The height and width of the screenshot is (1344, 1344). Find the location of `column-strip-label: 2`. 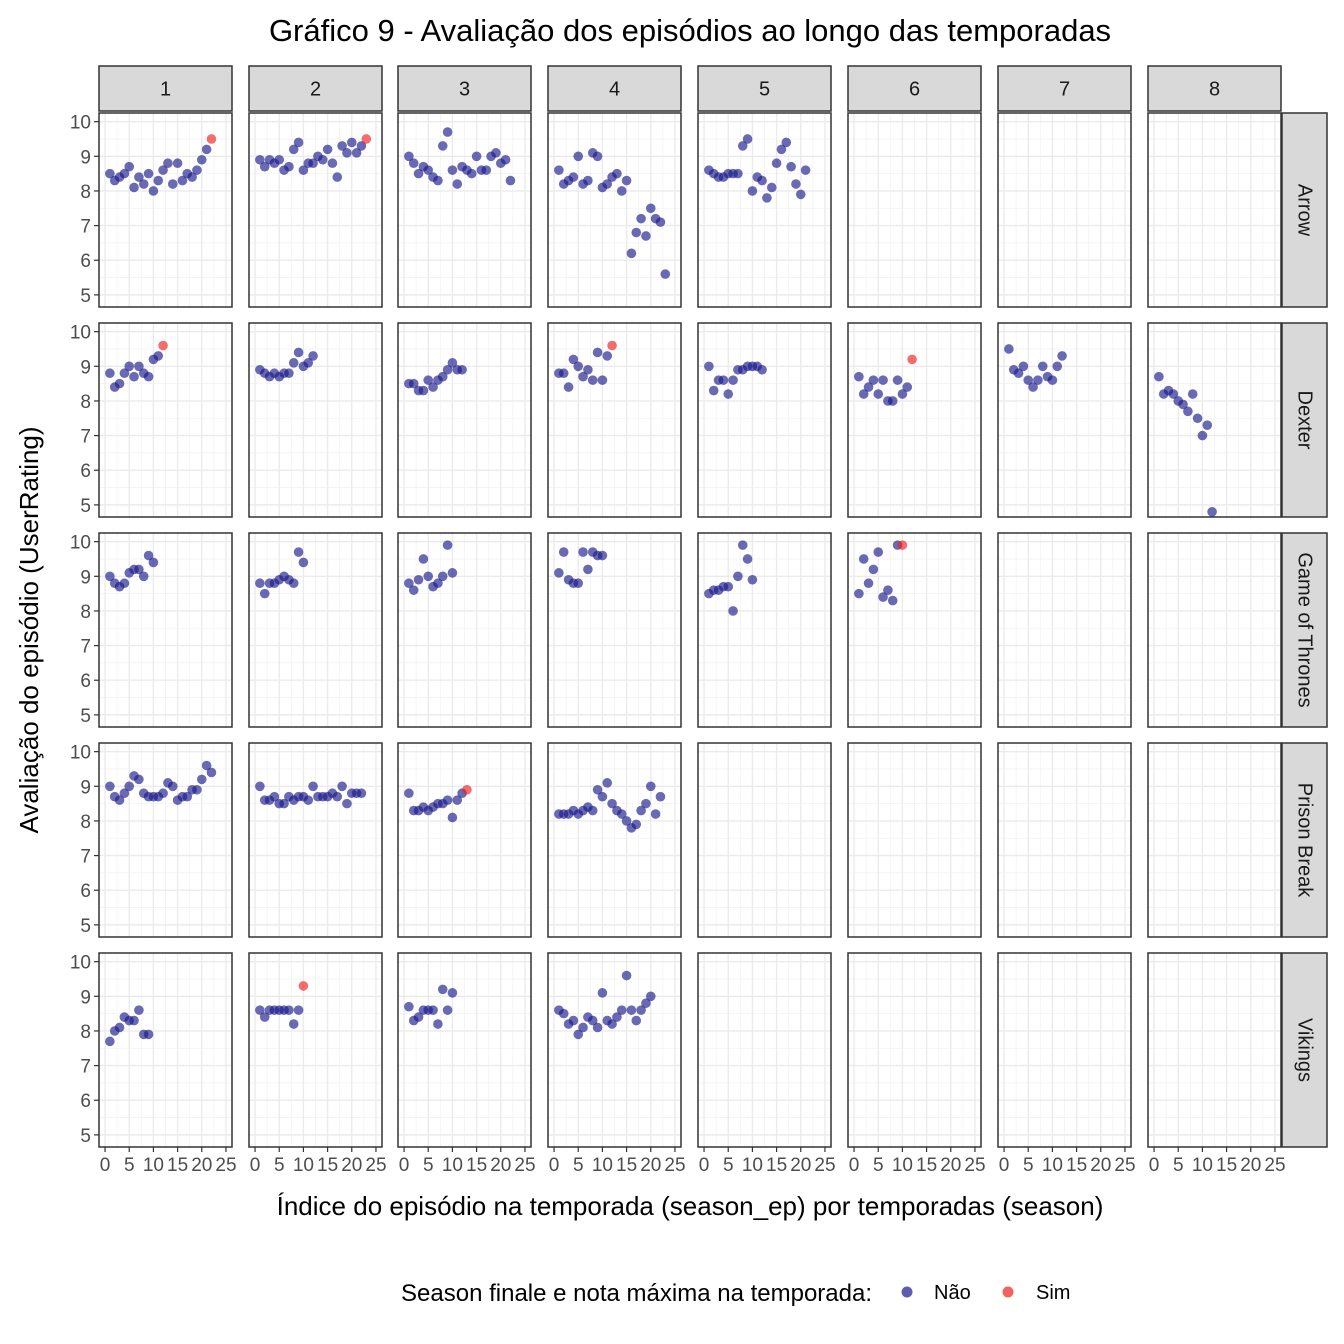

column-strip-label: 2 is located at coordinates (315, 90).